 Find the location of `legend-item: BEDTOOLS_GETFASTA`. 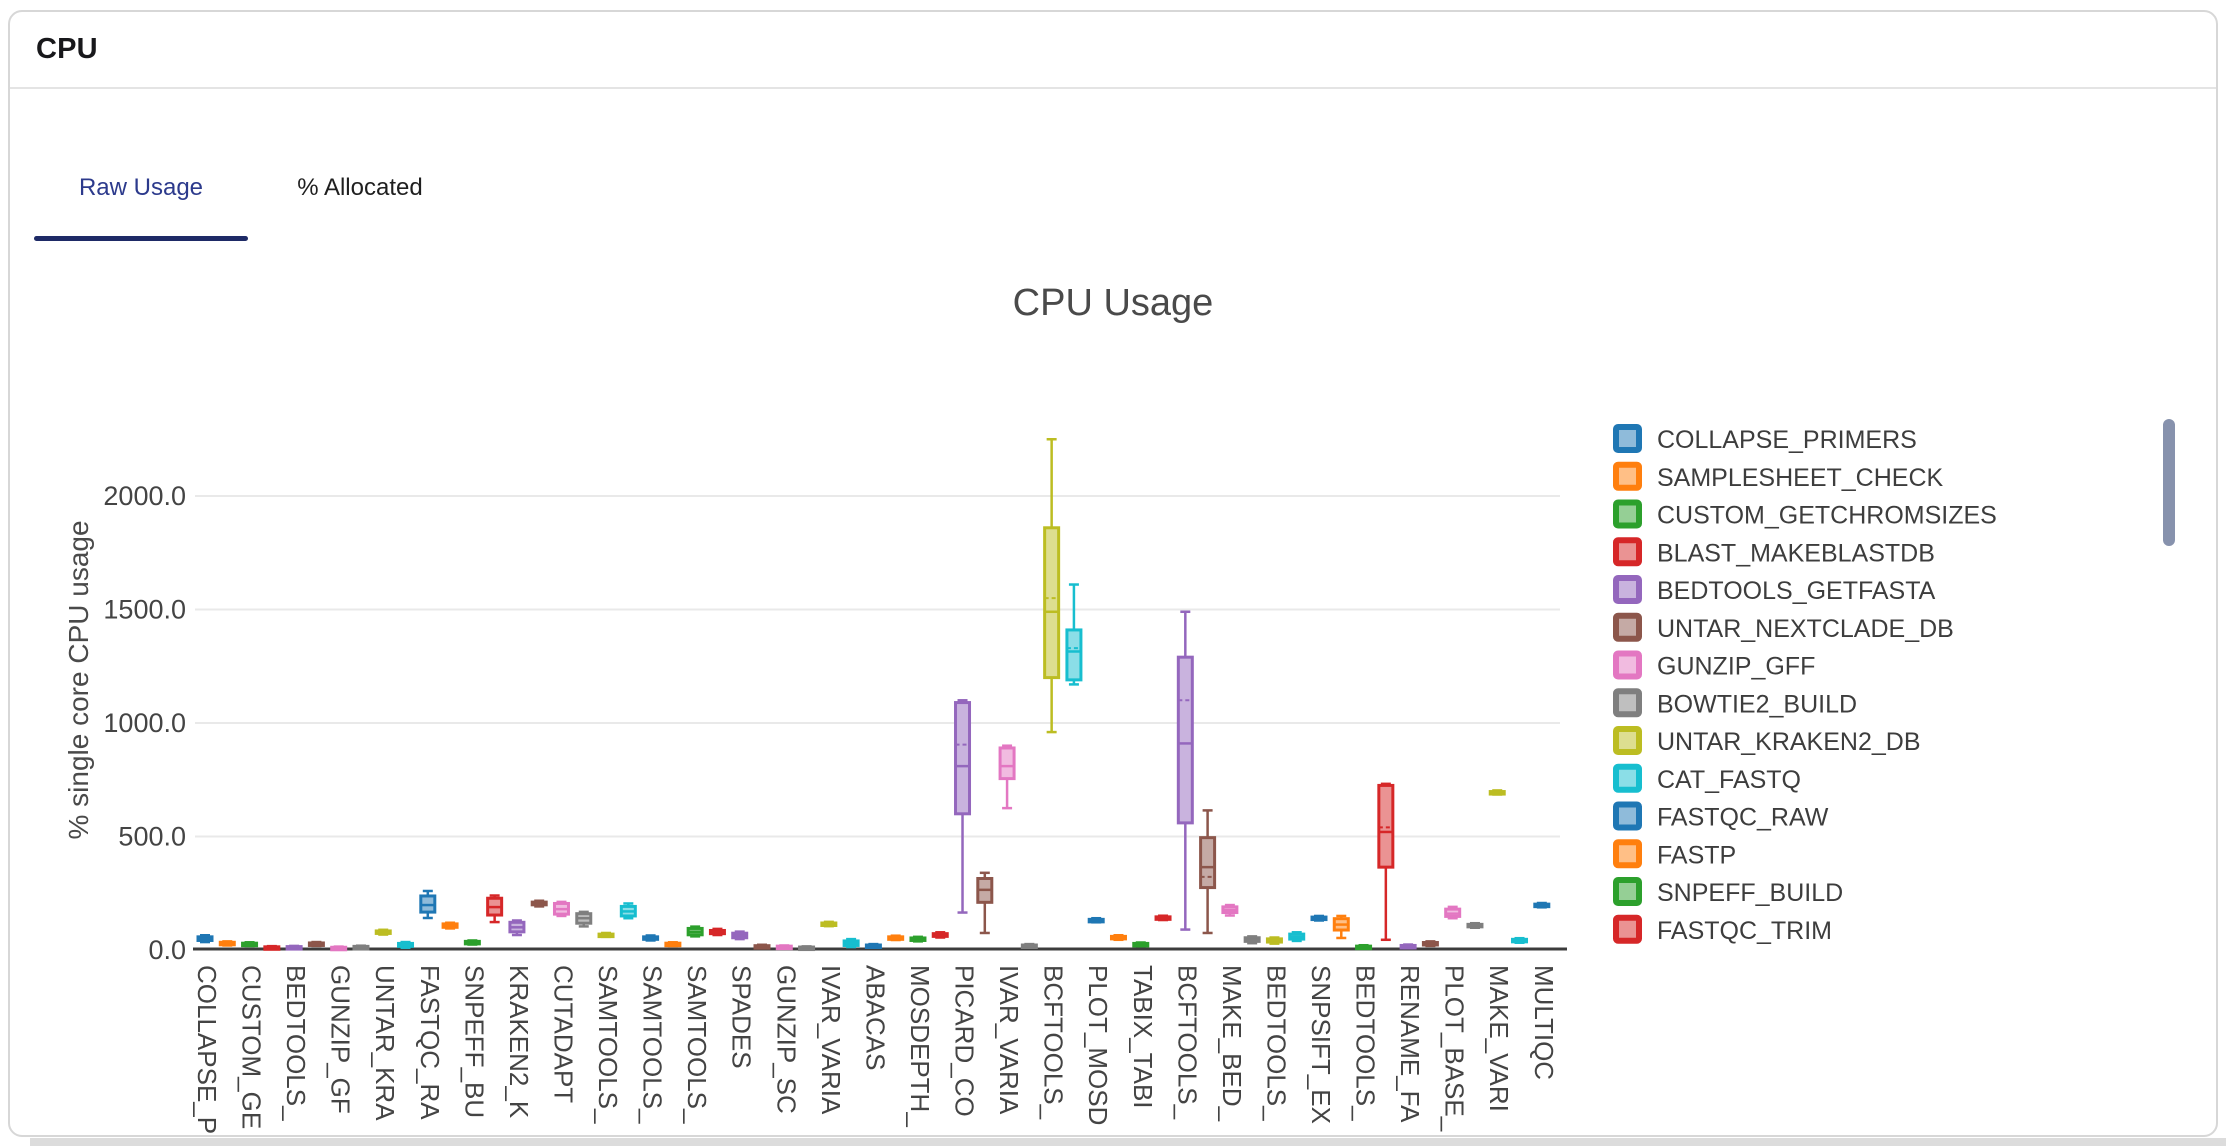

legend-item: BEDTOOLS_GETFASTA is located at coordinates (1774, 590).